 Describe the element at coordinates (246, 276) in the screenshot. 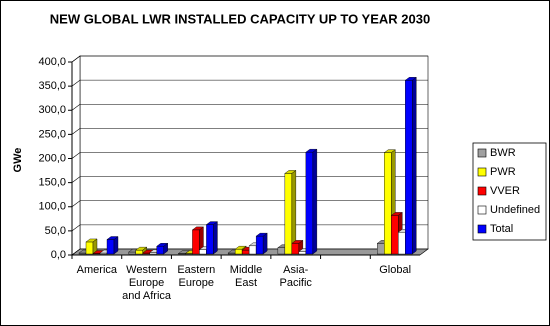

I see `x-tick-label: Middle East` at that location.